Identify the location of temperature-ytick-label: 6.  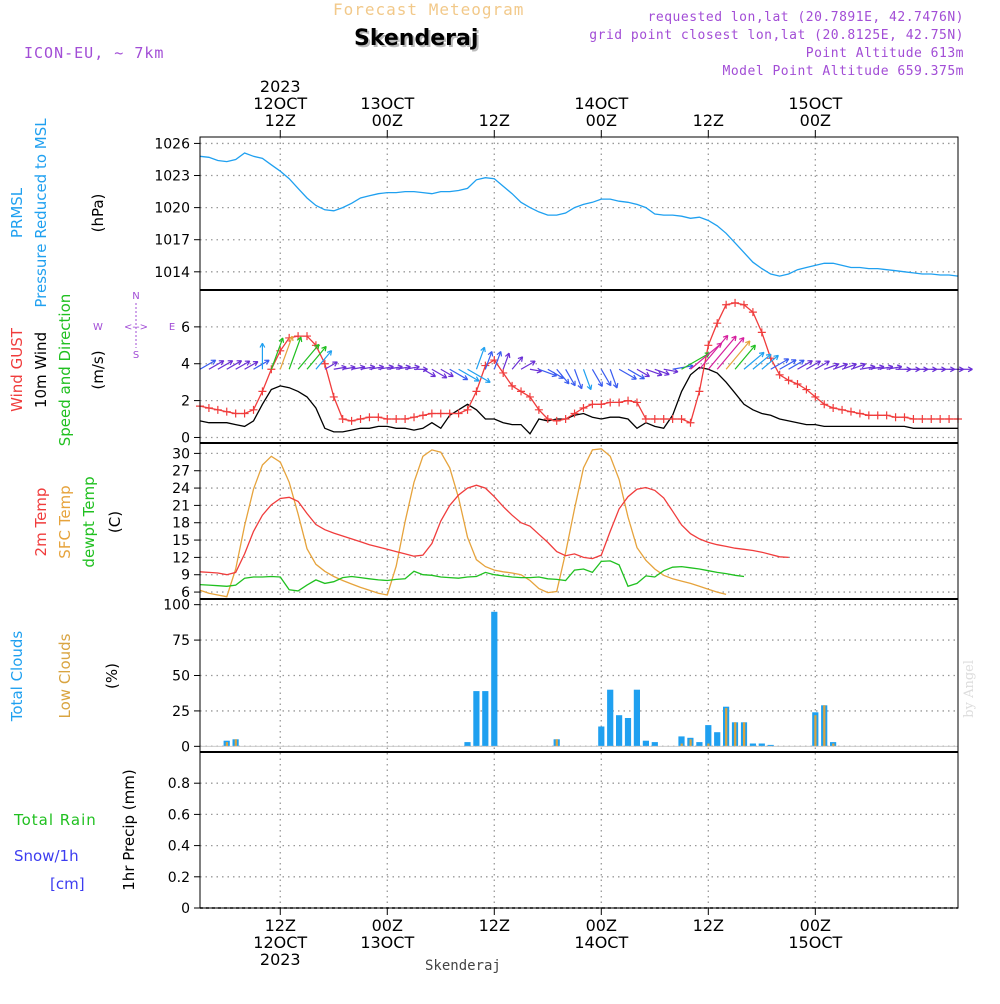
(185, 593).